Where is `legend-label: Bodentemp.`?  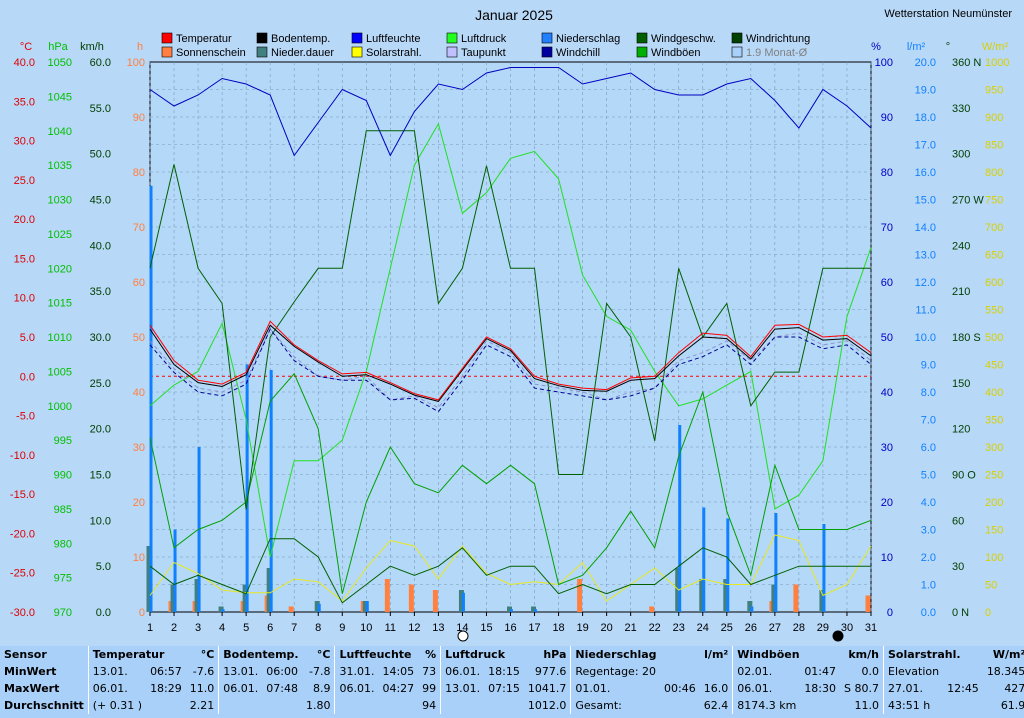 legend-label: Bodentemp. is located at coordinates (300, 39).